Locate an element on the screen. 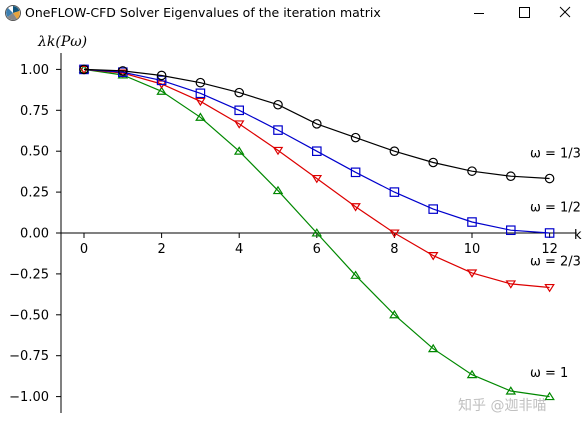 This screenshot has width=582, height=430. x-tick-label: 2 is located at coordinates (161, 249).